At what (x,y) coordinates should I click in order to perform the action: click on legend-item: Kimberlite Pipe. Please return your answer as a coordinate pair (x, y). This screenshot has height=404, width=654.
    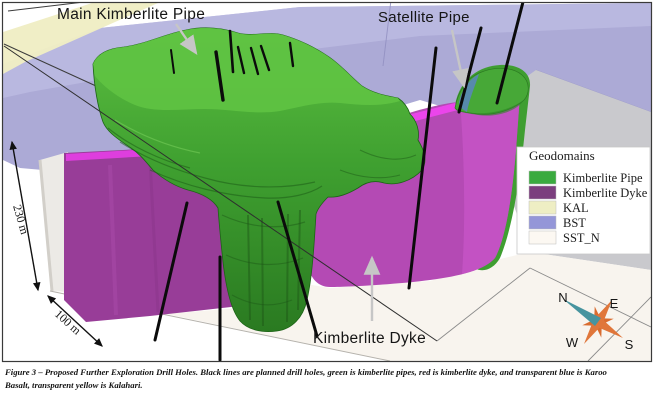
    Looking at the image, I should click on (585, 177).